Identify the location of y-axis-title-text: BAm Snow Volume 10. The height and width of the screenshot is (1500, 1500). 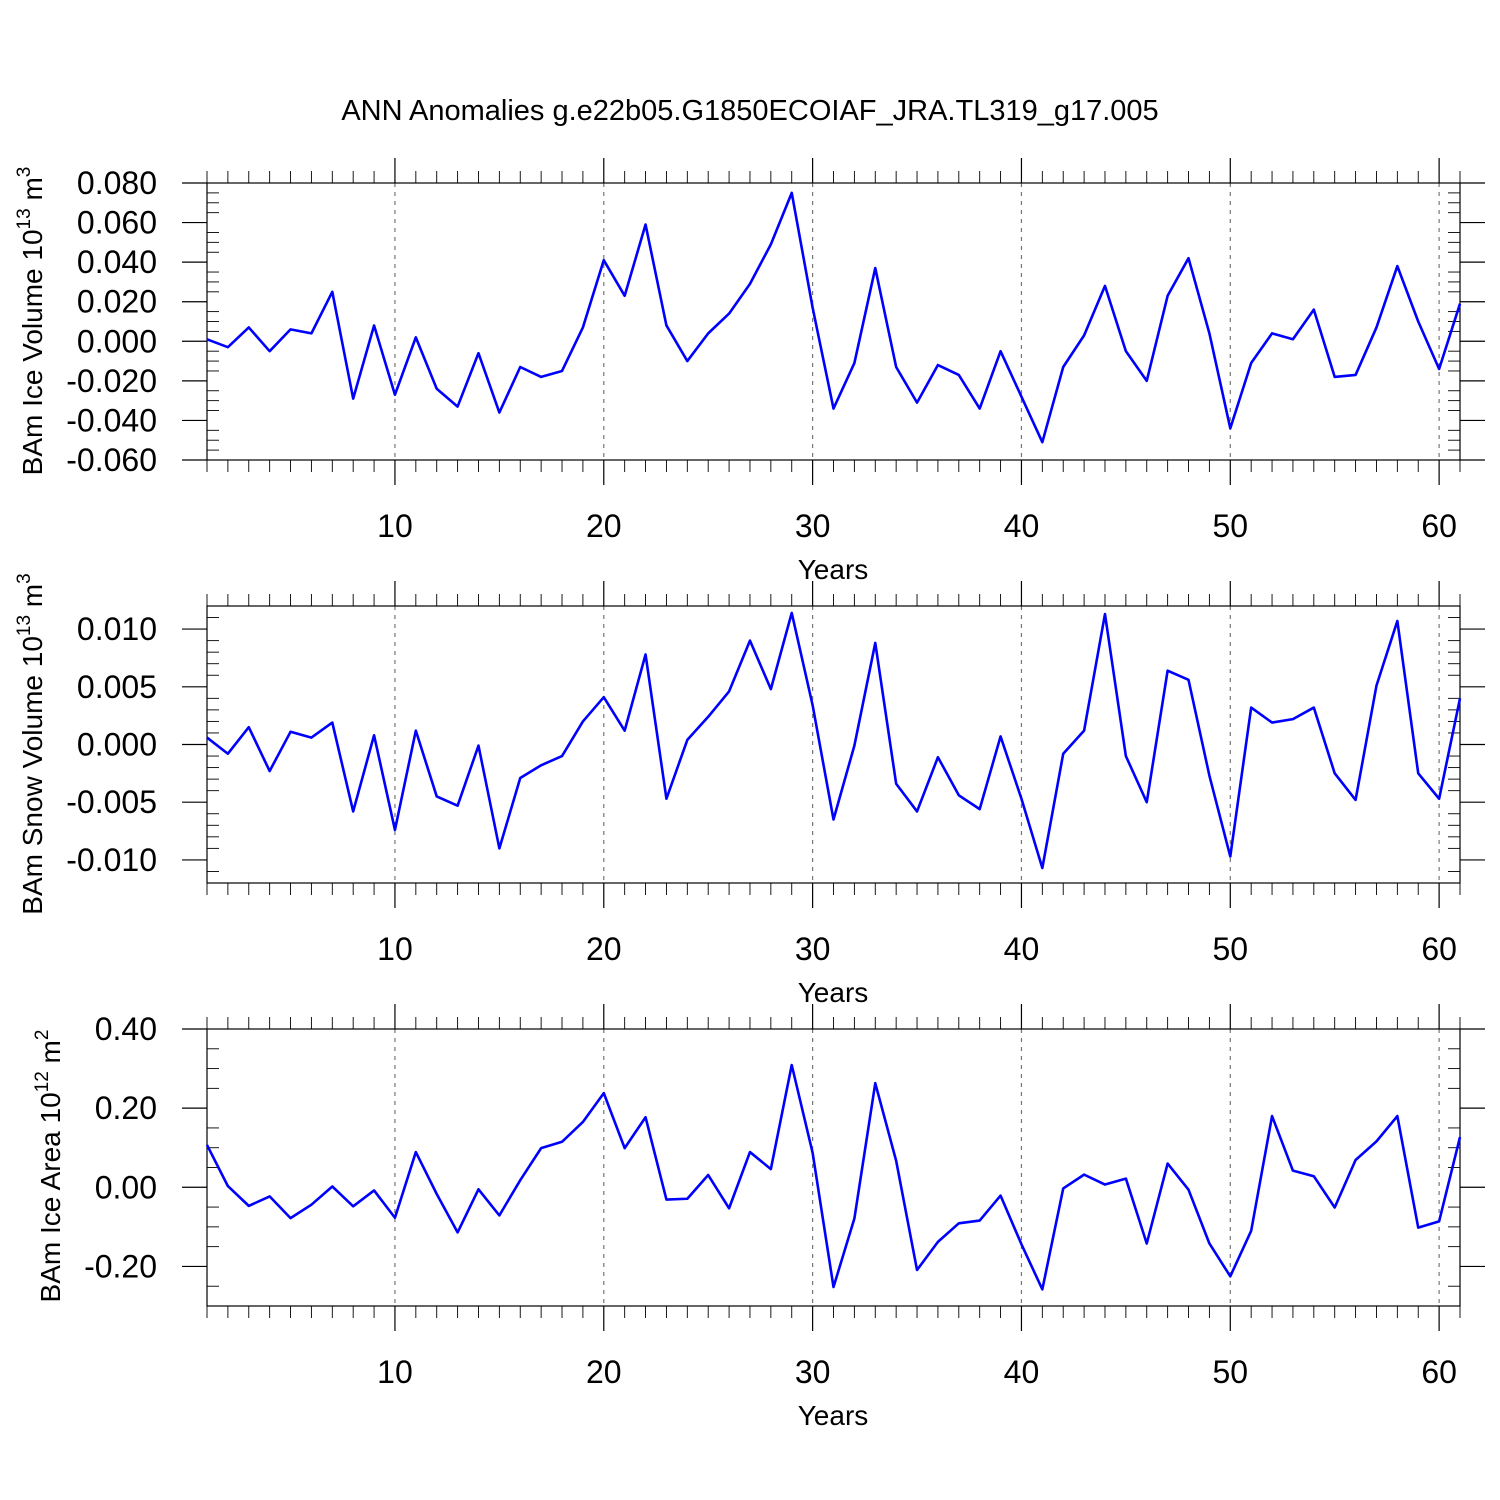
(32, 775).